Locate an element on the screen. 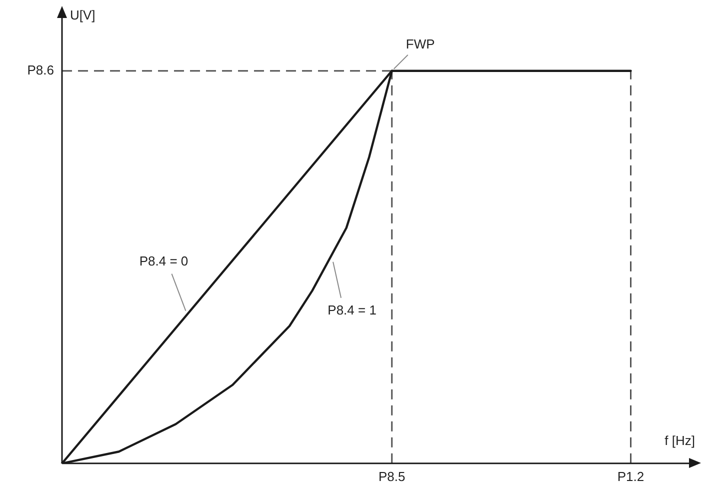 The height and width of the screenshot is (497, 705). text: P8.4 = 0 is located at coordinates (163, 260).